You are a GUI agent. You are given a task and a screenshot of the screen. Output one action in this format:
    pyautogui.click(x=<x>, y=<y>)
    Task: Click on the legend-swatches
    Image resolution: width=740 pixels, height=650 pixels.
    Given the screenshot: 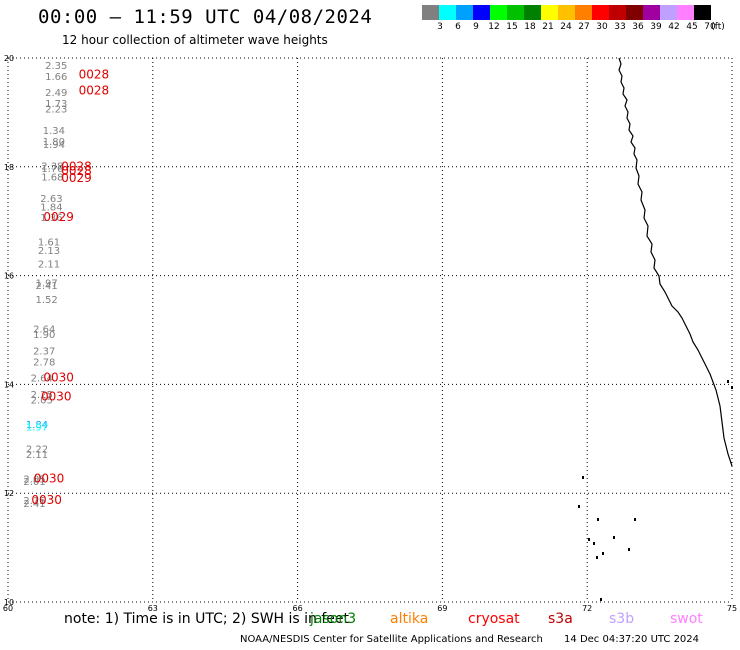 What is the action you would take?
    pyautogui.click(x=575, y=12)
    